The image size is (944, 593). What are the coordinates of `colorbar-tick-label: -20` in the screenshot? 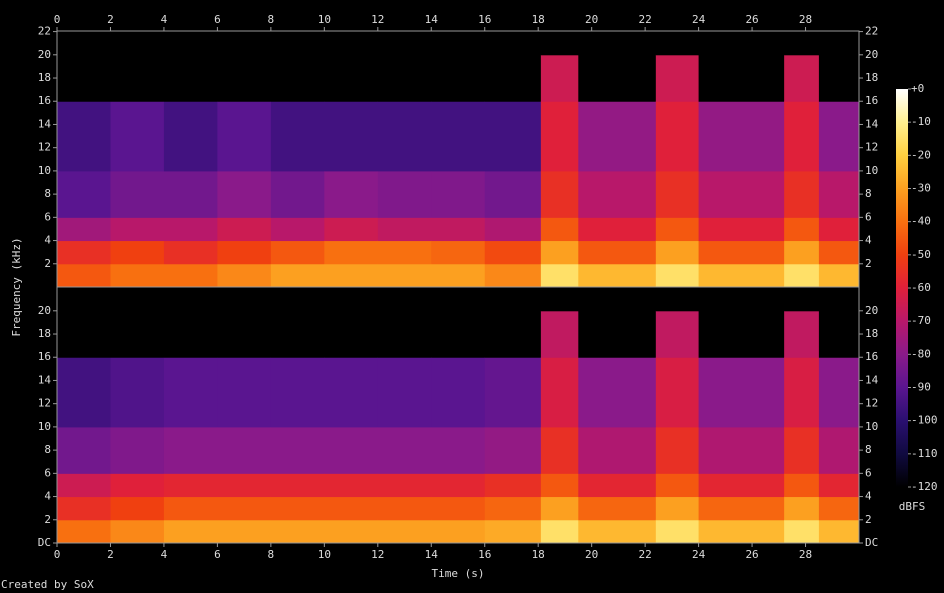 It's located at (921, 154).